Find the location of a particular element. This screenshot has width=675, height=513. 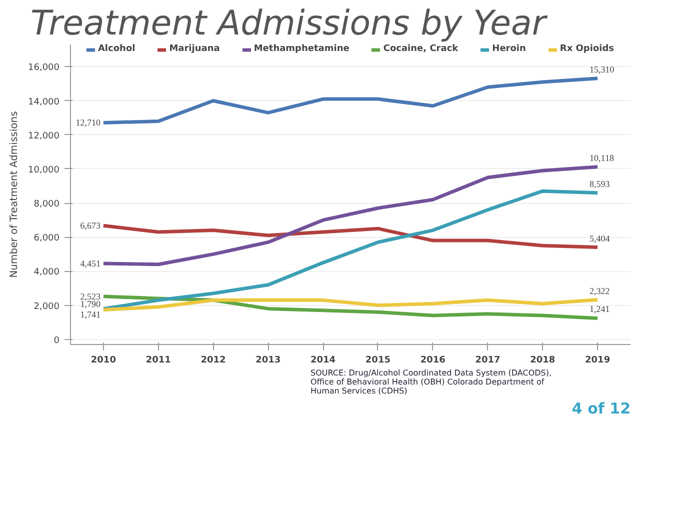

y-tick-label: 16,000 is located at coordinates (44, 68).